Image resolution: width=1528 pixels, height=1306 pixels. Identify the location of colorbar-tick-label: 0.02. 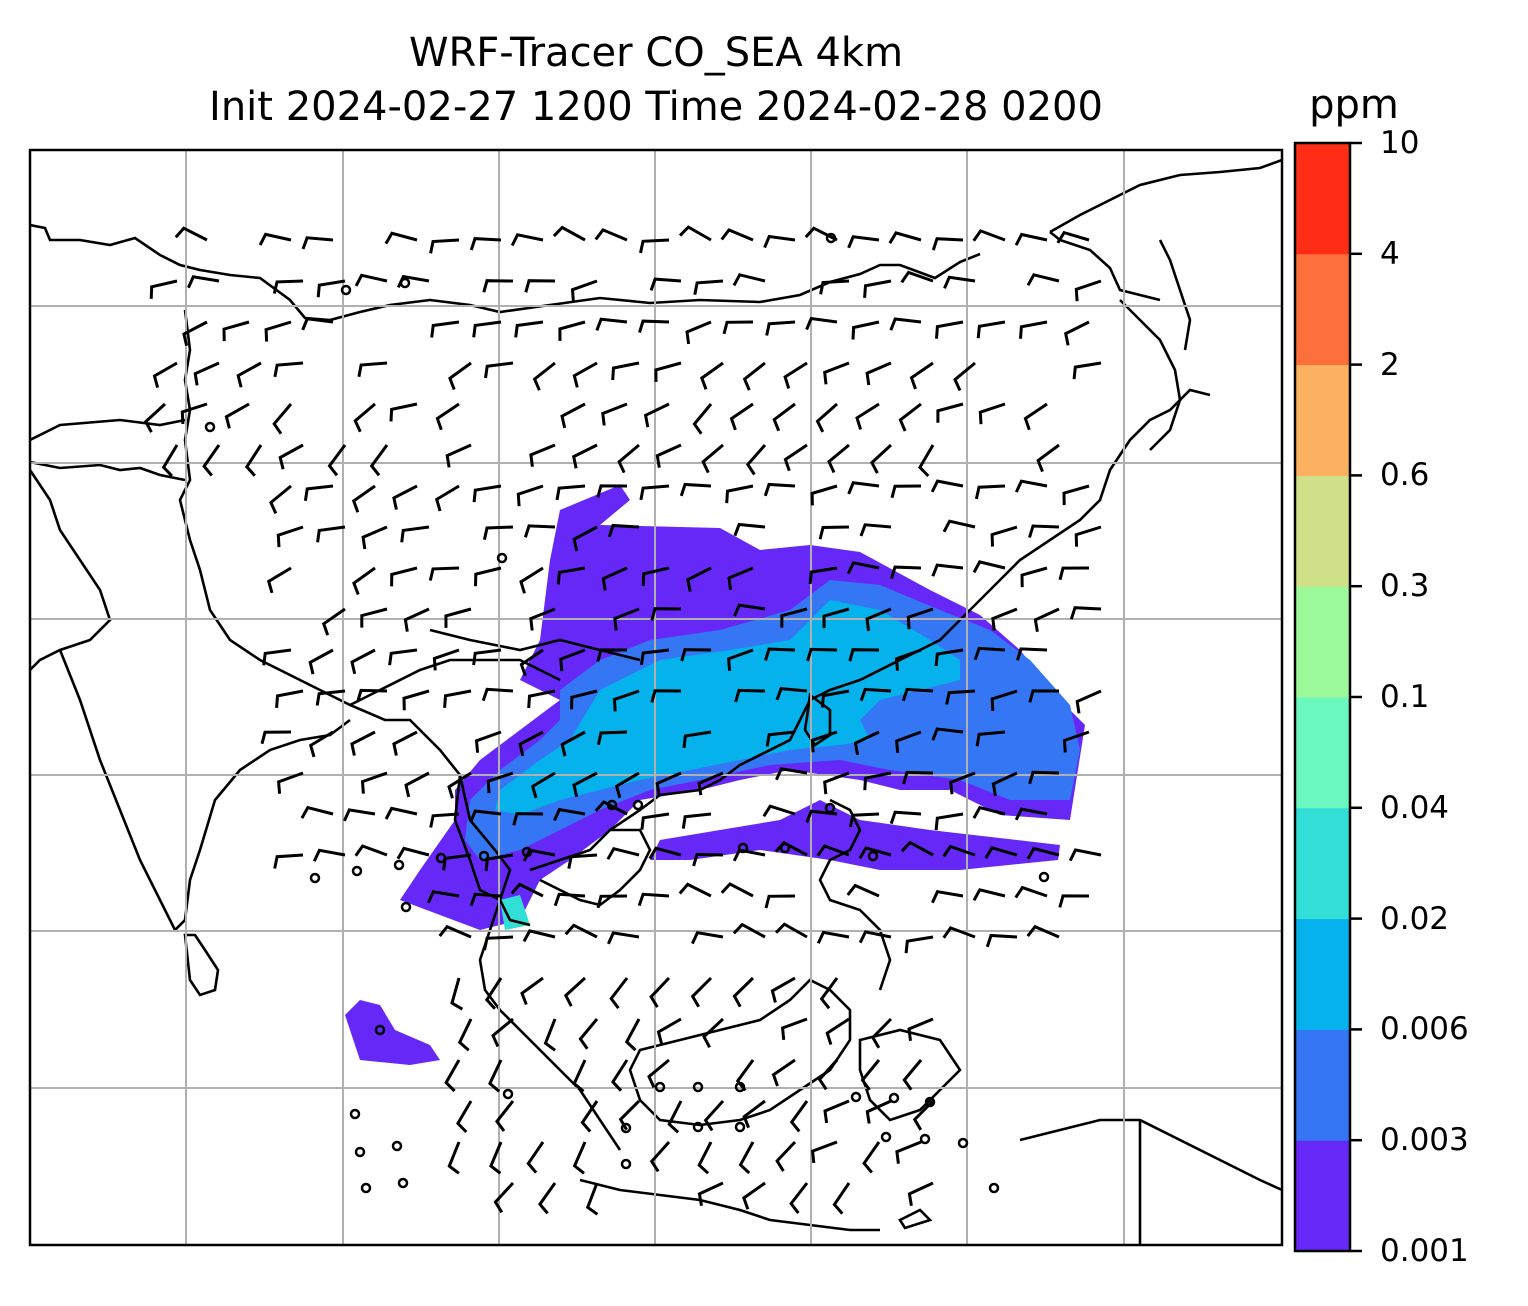
(1415, 918).